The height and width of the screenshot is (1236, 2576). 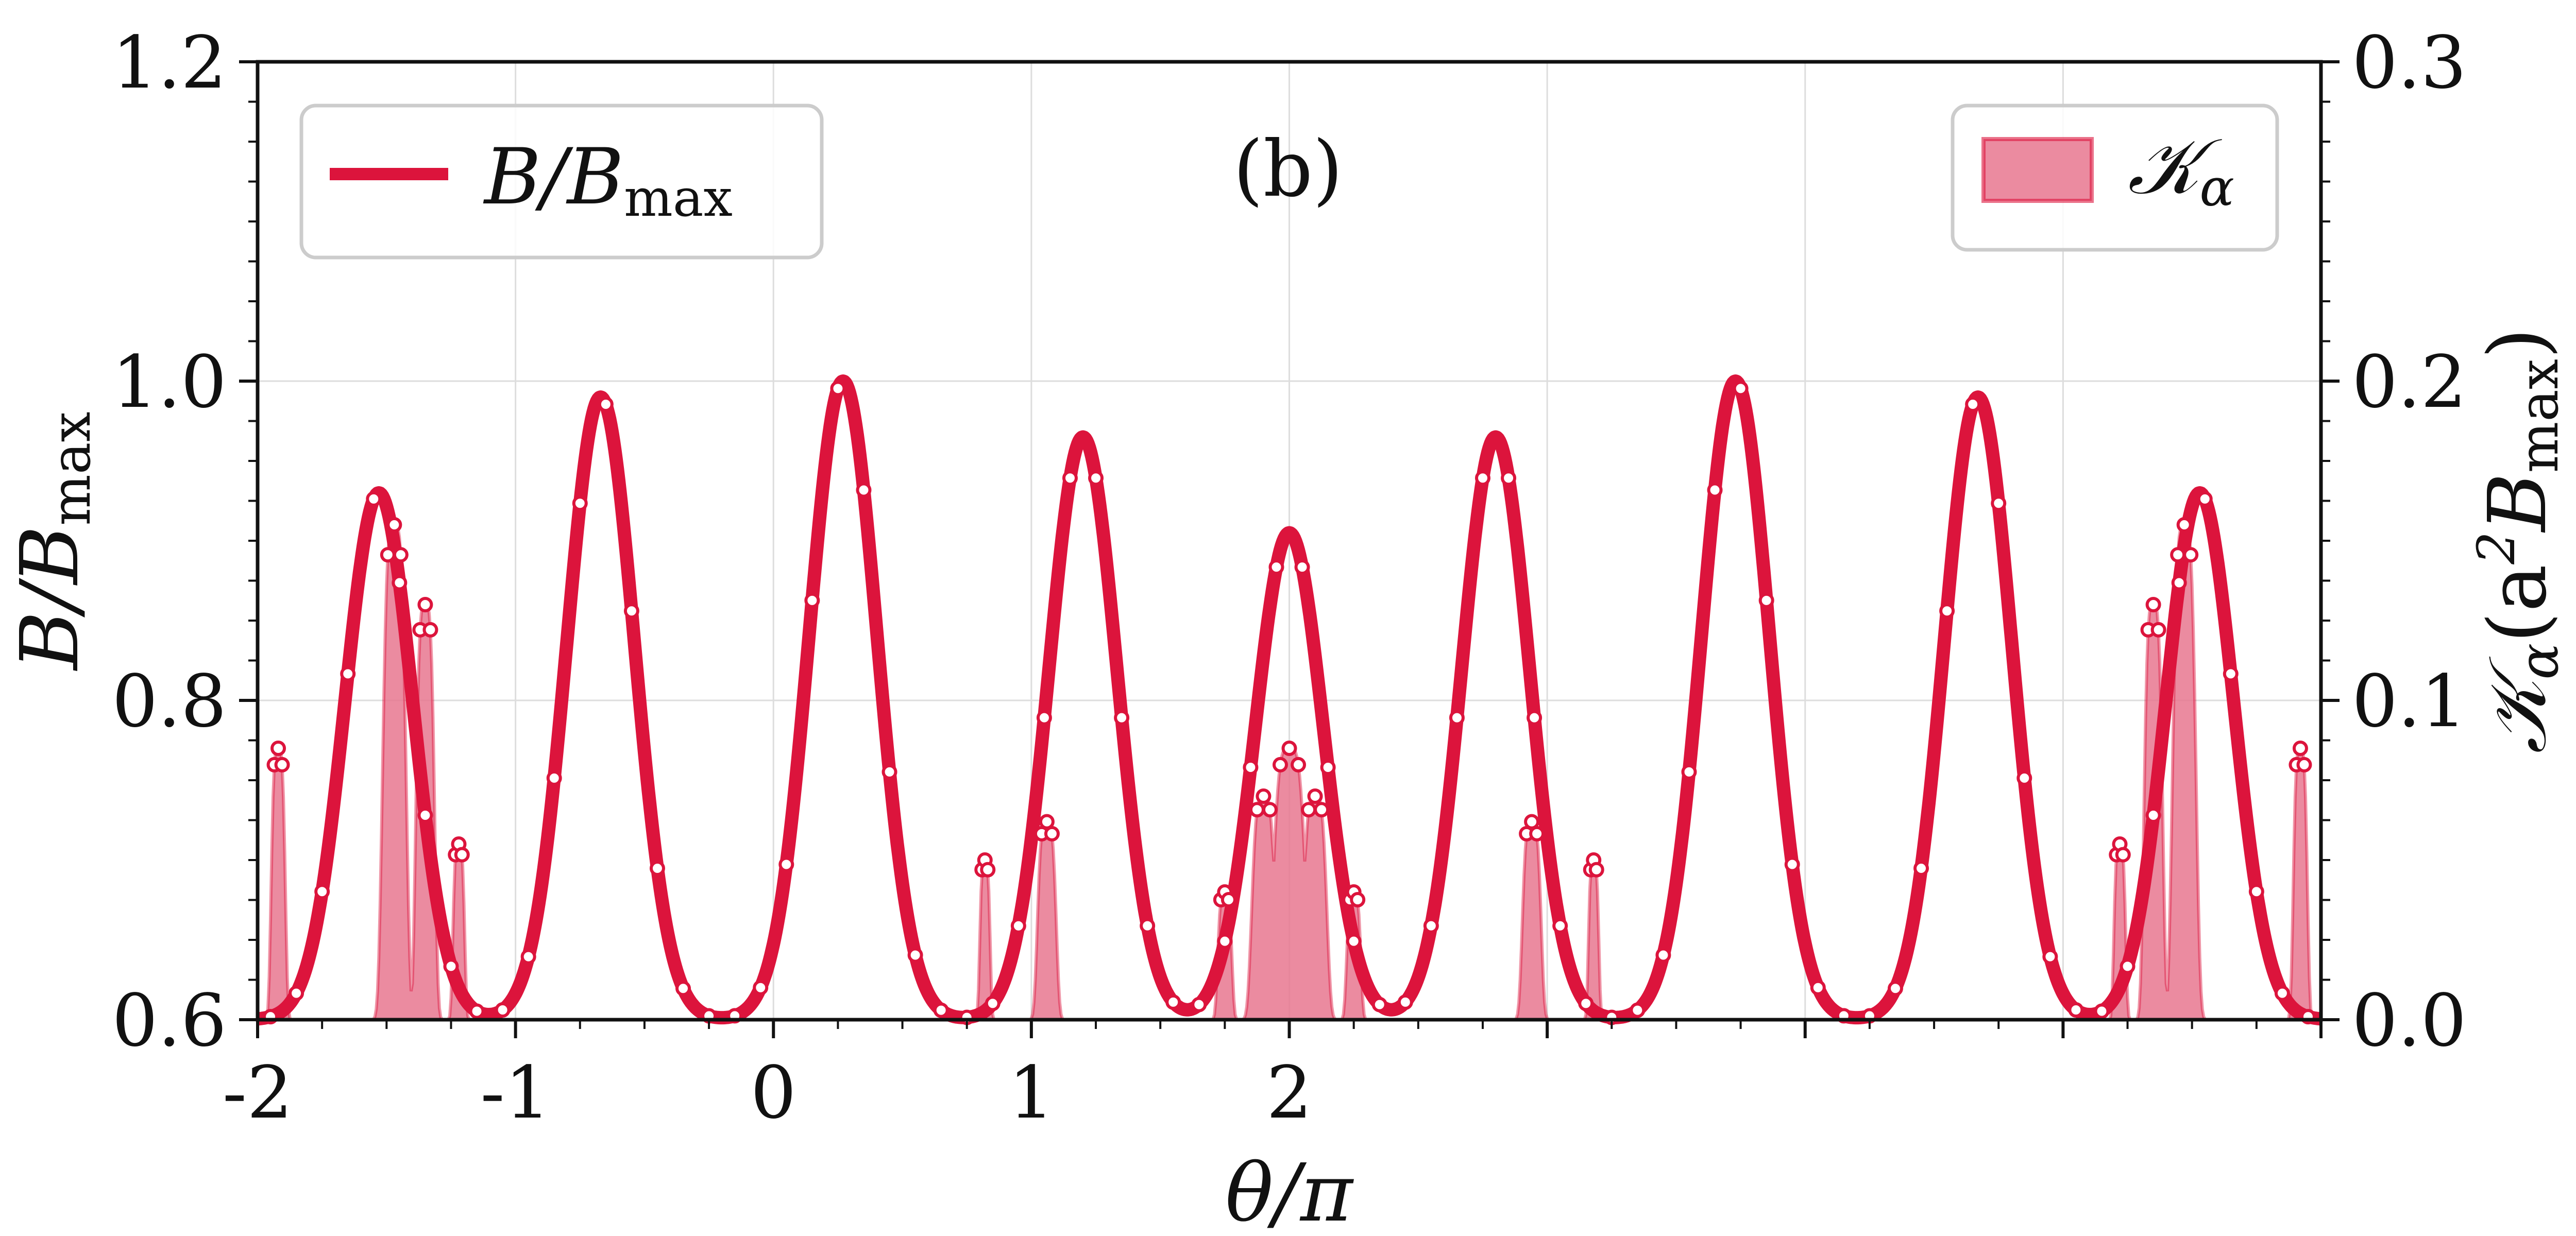 What do you see at coordinates (258, 1093) in the screenshot?
I see `x-tick-label: -2` at bounding box center [258, 1093].